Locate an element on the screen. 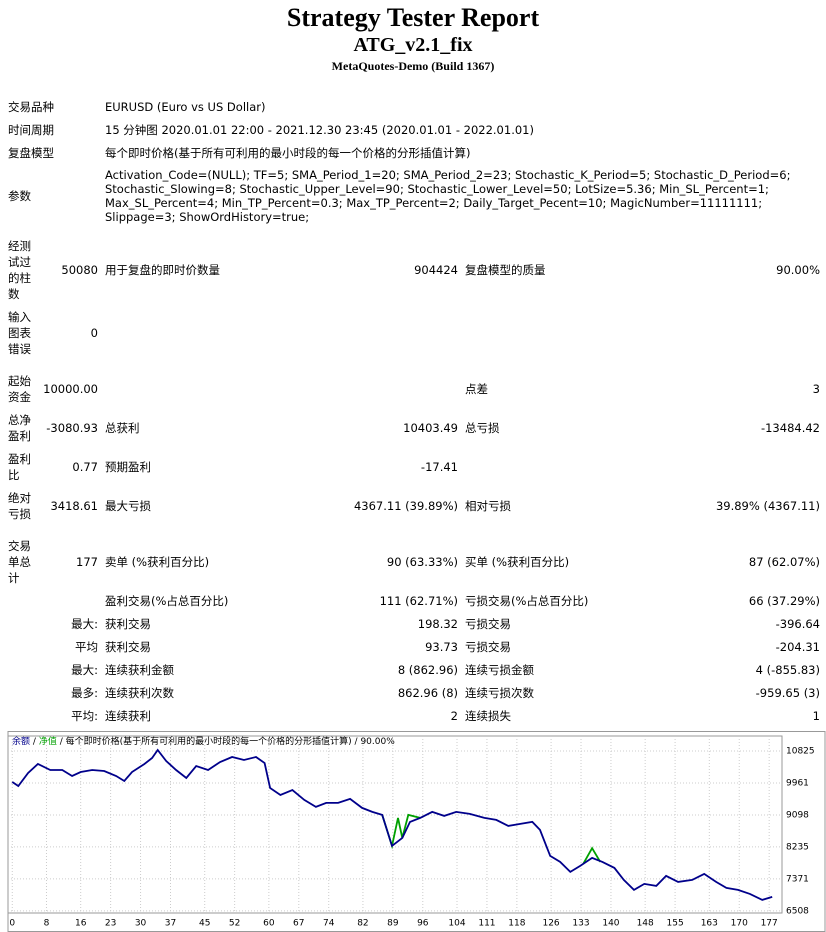 The image size is (826, 932). x-tick-label: 96 is located at coordinates (423, 924).